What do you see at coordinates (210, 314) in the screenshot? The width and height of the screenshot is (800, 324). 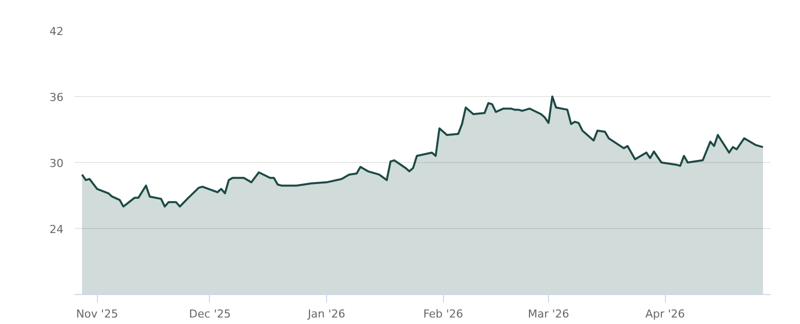 I see `x-tick-label: Dec '25` at bounding box center [210, 314].